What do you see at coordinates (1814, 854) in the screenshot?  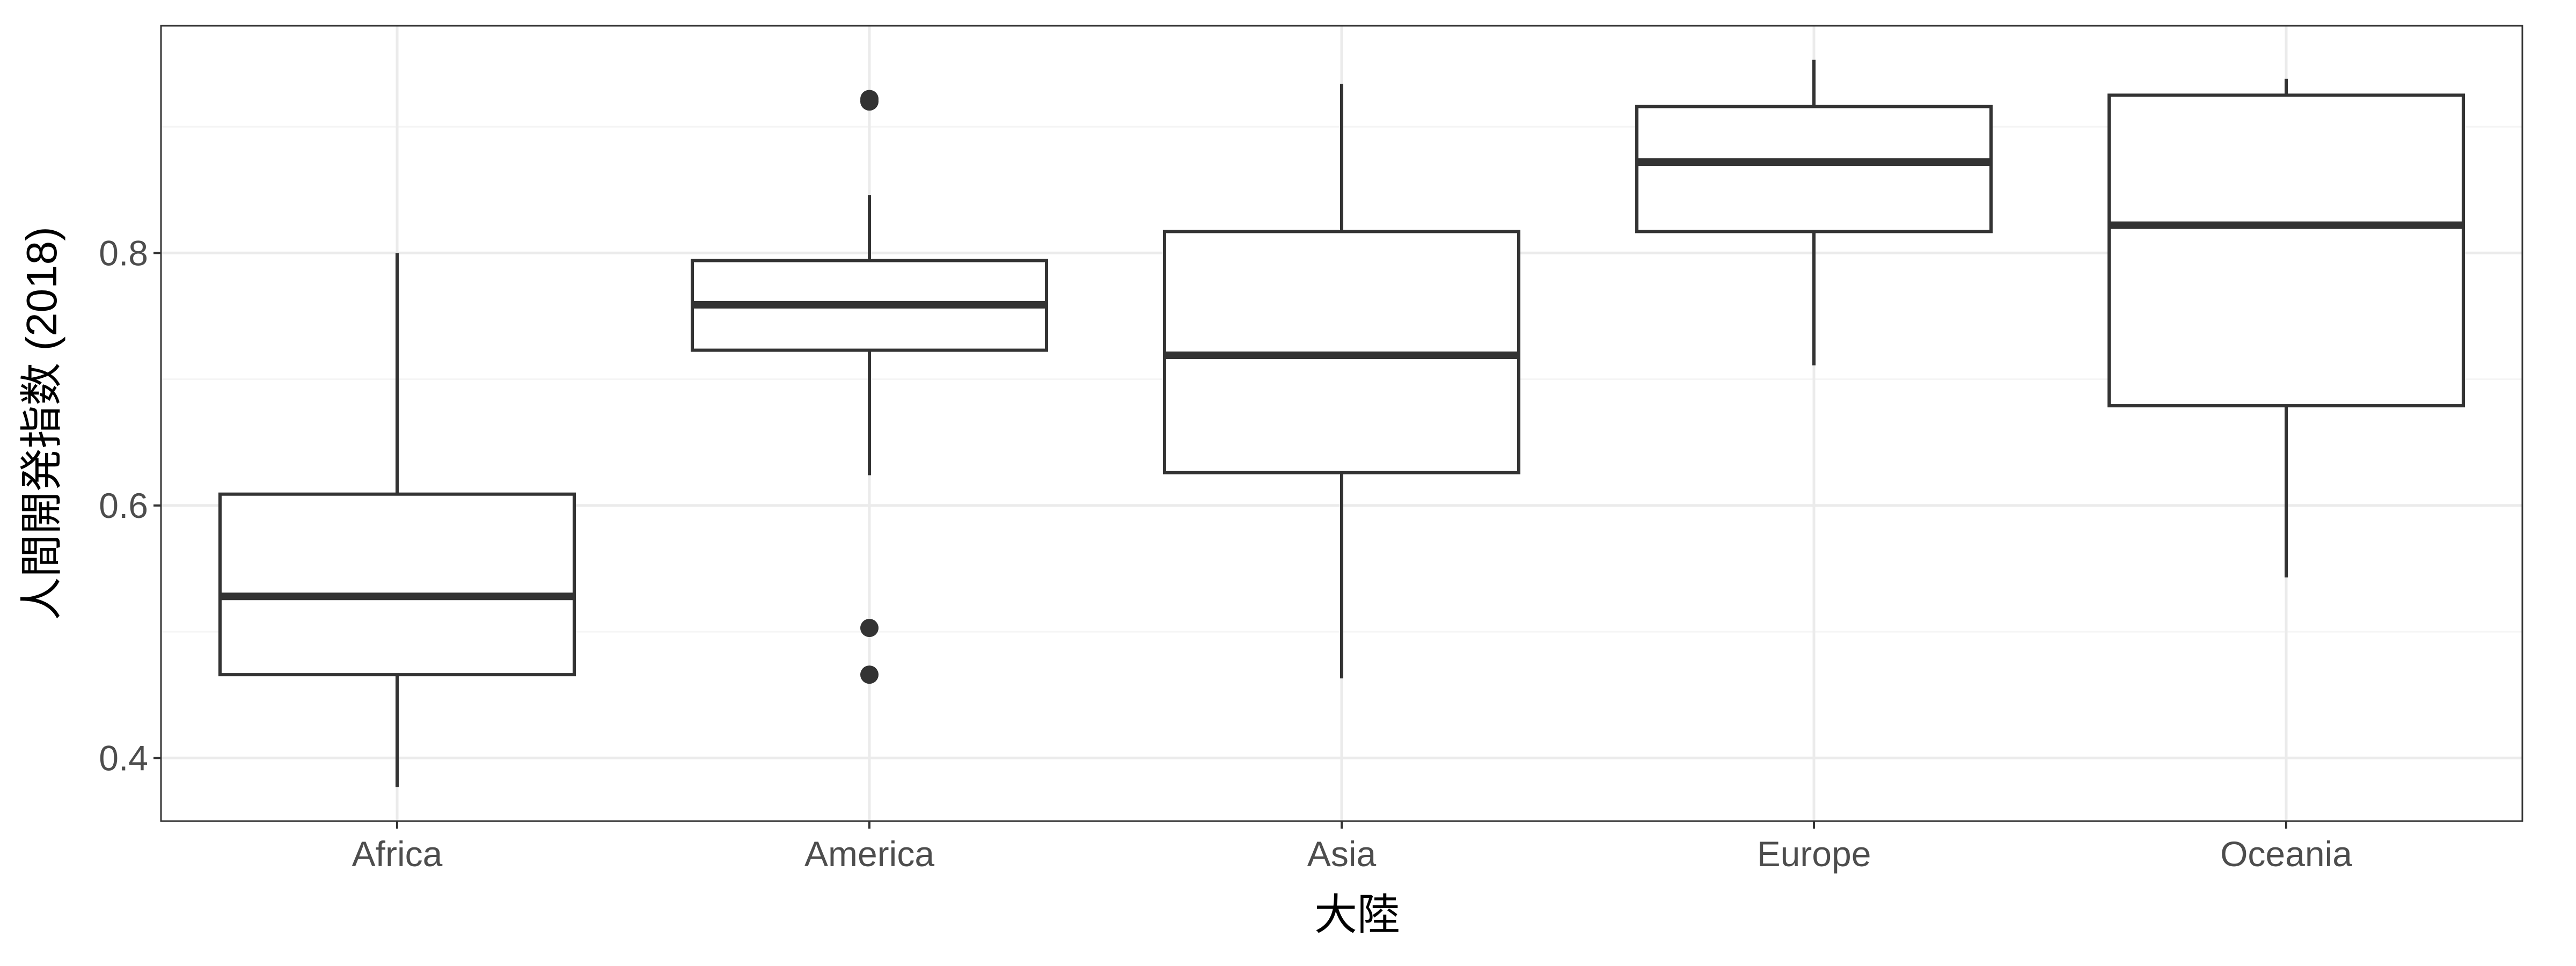 I see `x-tick-label: Europe` at bounding box center [1814, 854].